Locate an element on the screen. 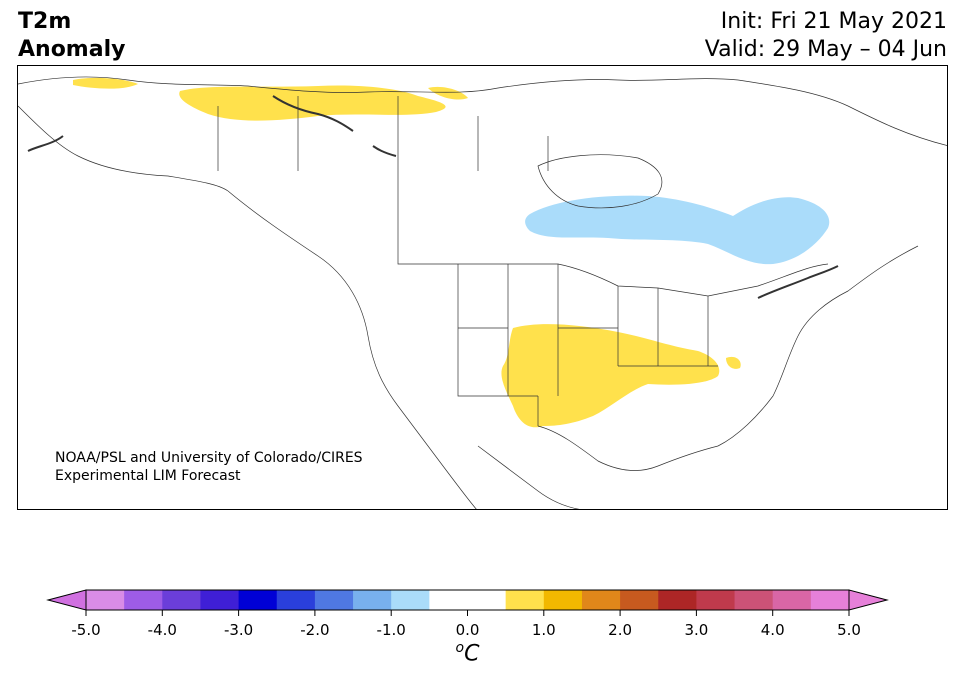 The height and width of the screenshot is (680, 959). unit-symbol: C is located at coordinates (472, 654).